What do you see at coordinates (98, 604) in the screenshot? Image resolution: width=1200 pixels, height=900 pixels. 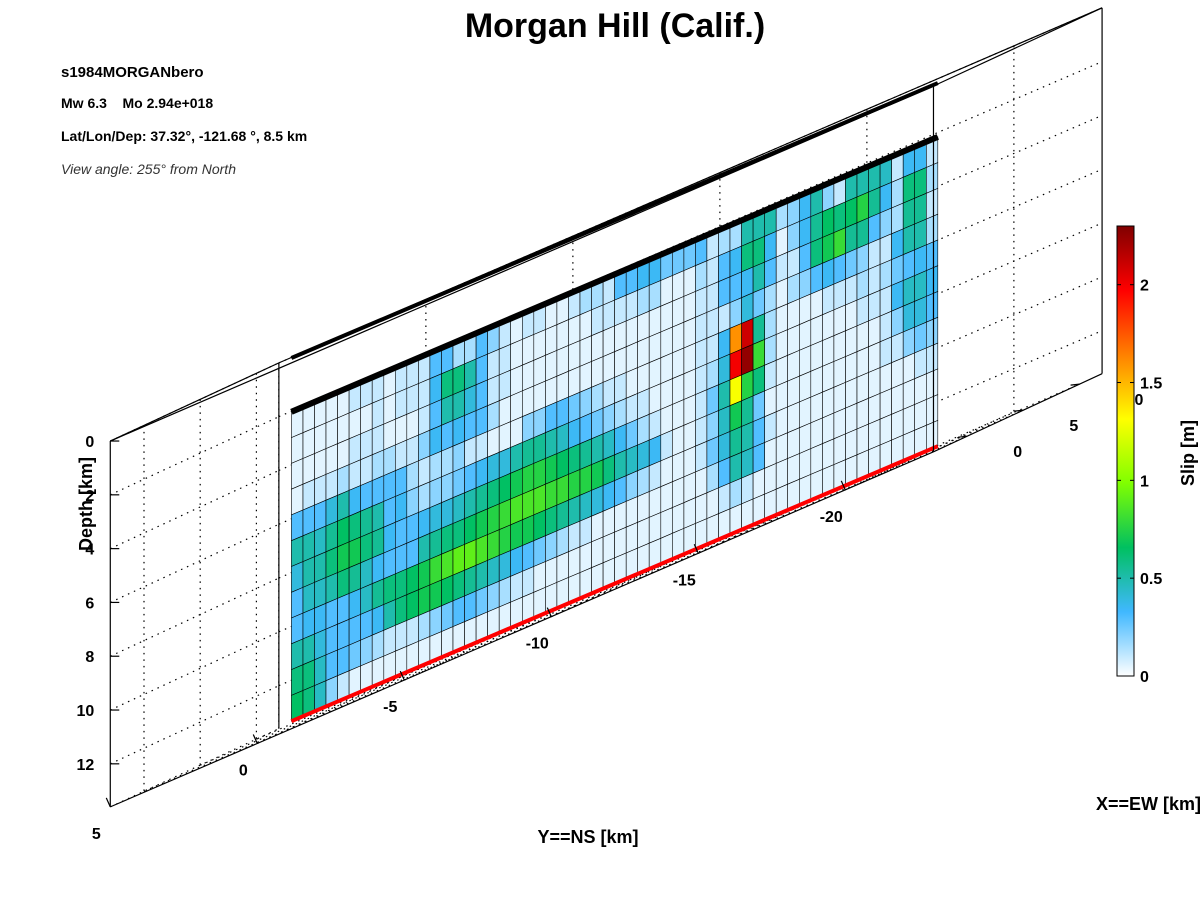 I see `depth-axis-ticks: 0 2 4 6 8 10 12` at bounding box center [98, 604].